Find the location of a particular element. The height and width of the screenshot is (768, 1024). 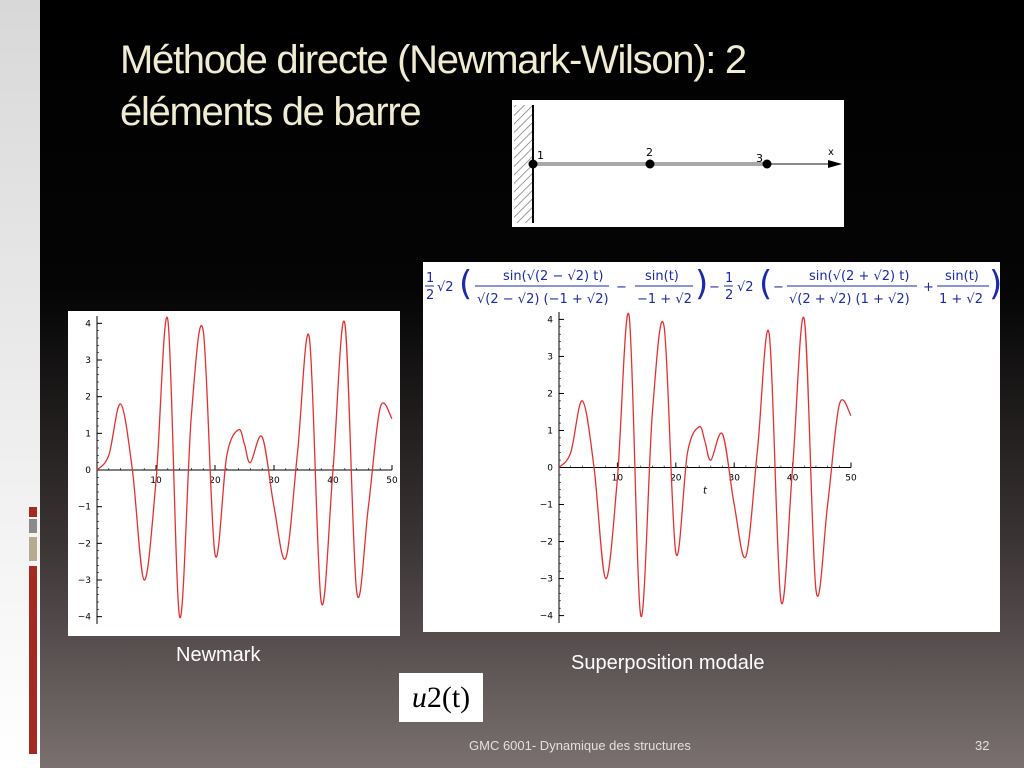

newmark-y-tick-label: 1 is located at coordinates (88, 434).